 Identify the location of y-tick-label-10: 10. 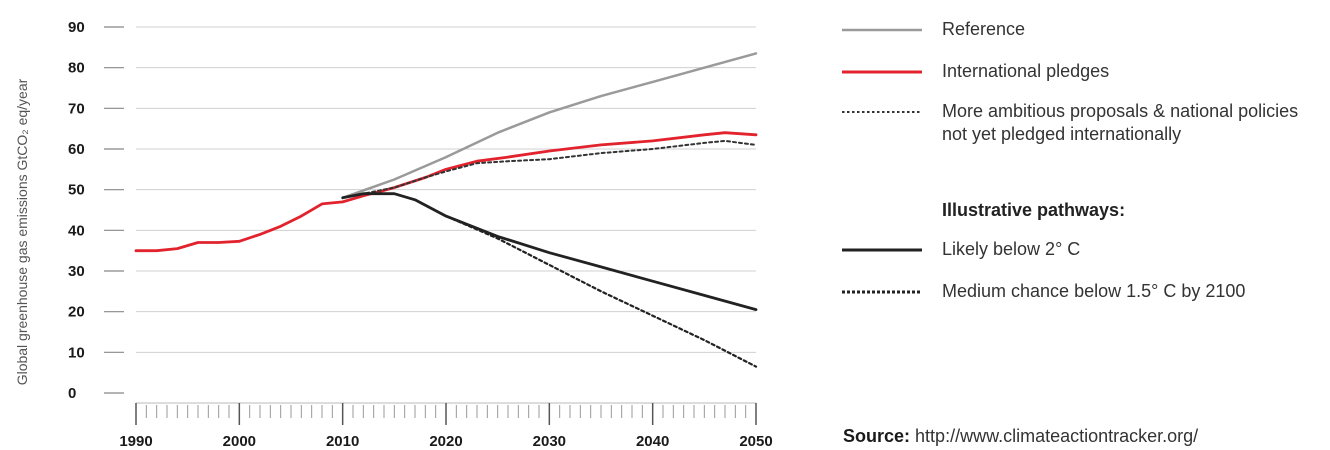
(76, 352).